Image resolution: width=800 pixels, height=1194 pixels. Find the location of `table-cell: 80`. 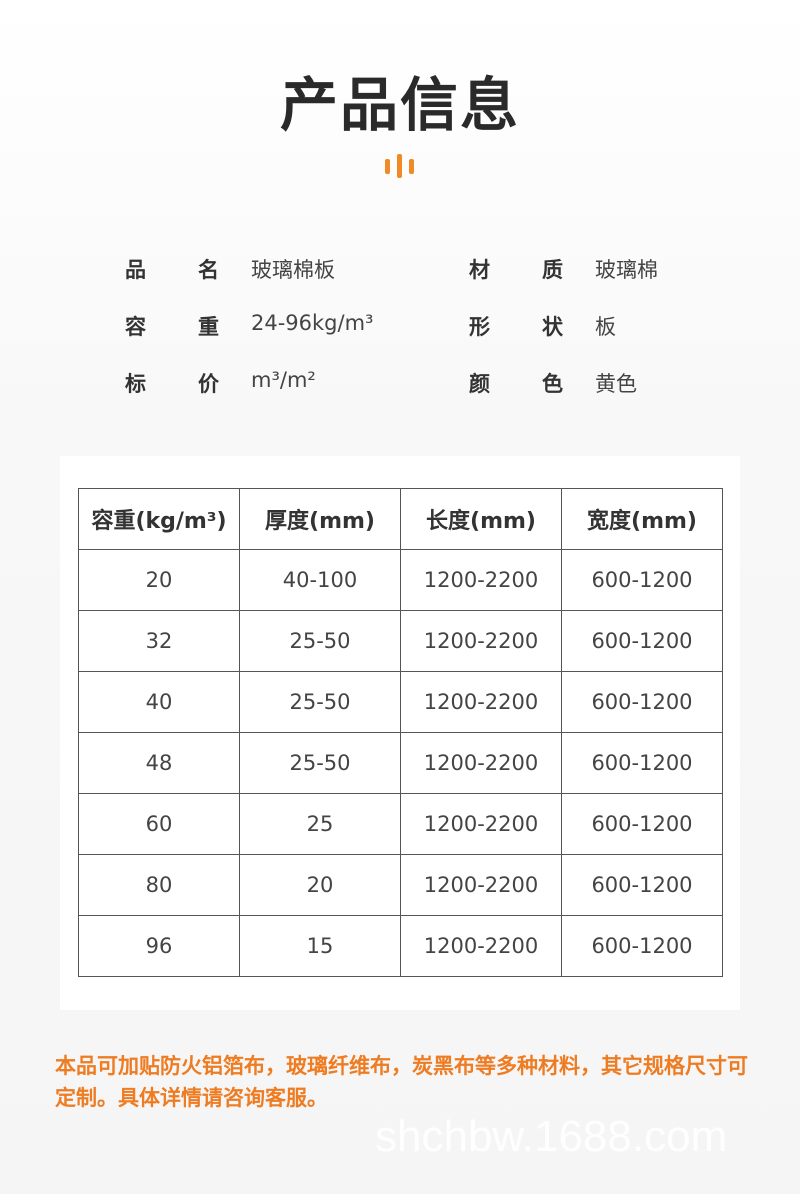

table-cell: 80 is located at coordinates (159, 885).